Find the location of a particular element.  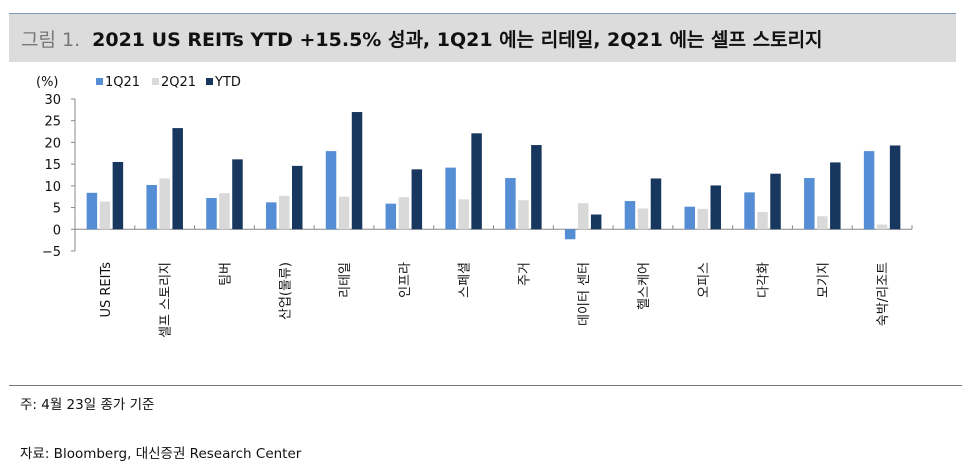

x-tick-label: 다각화 is located at coordinates (764, 280).